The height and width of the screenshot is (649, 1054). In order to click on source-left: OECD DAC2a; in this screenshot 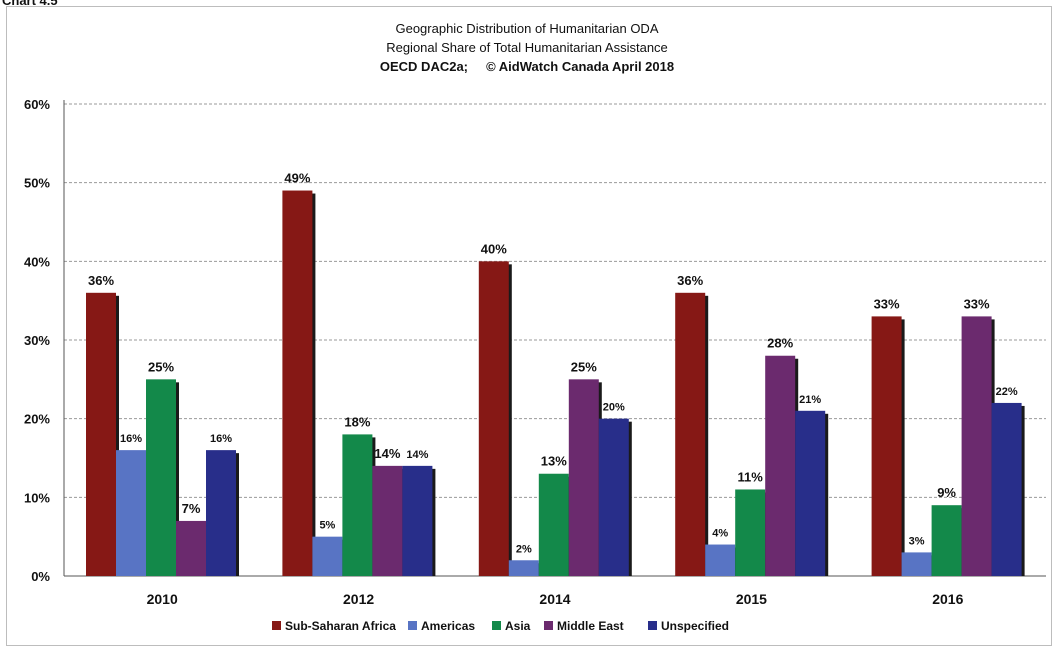, I will do `click(424, 66)`.